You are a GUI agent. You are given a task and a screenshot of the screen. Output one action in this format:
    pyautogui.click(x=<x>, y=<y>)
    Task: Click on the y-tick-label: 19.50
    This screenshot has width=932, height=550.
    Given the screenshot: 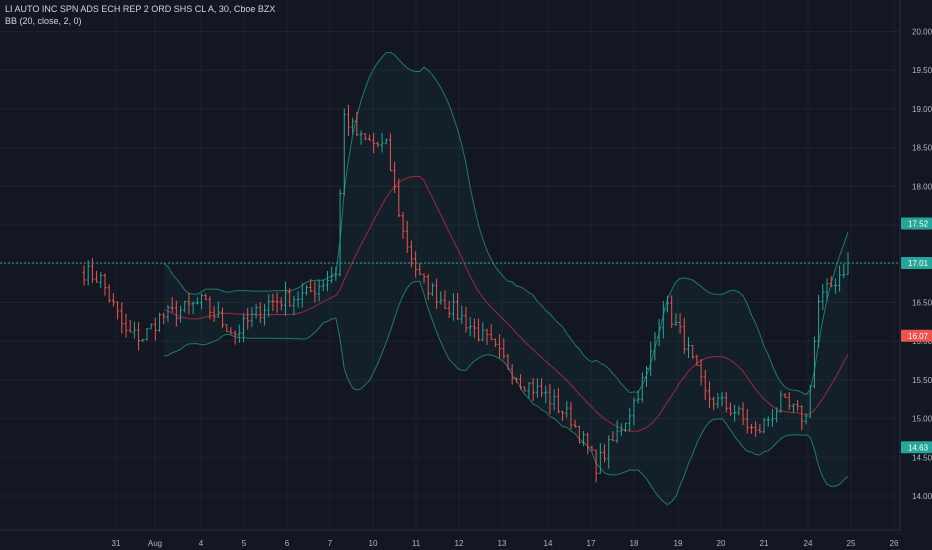 What is the action you would take?
    pyautogui.click(x=922, y=70)
    